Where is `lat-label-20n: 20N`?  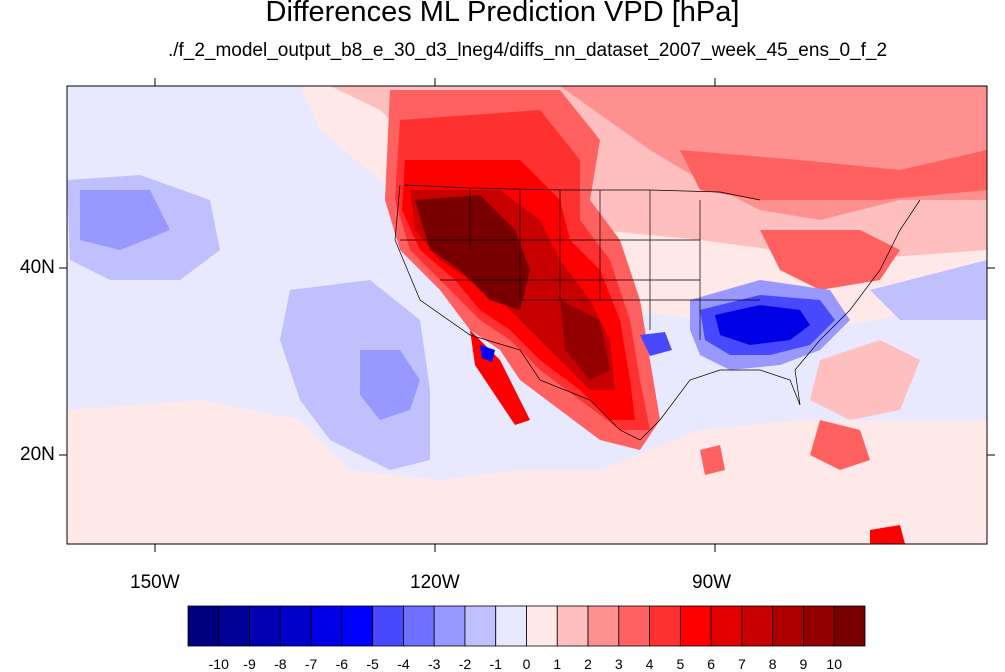 lat-label-20n: 20N is located at coordinates (37, 454).